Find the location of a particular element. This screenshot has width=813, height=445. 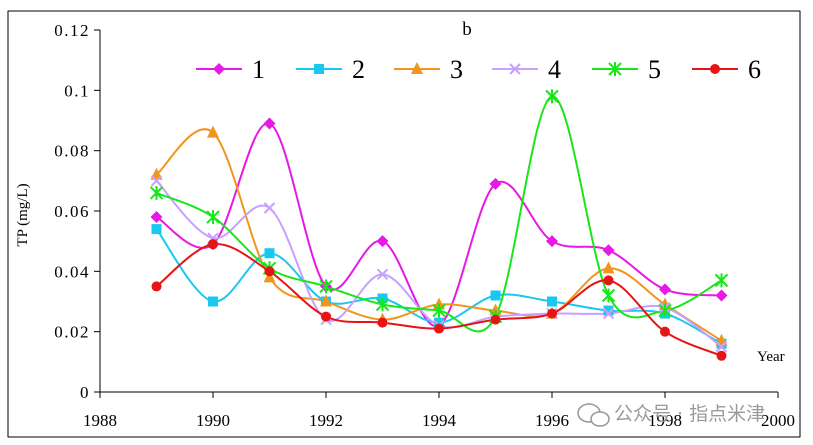

legend-item-5: 5 is located at coordinates (626, 69).